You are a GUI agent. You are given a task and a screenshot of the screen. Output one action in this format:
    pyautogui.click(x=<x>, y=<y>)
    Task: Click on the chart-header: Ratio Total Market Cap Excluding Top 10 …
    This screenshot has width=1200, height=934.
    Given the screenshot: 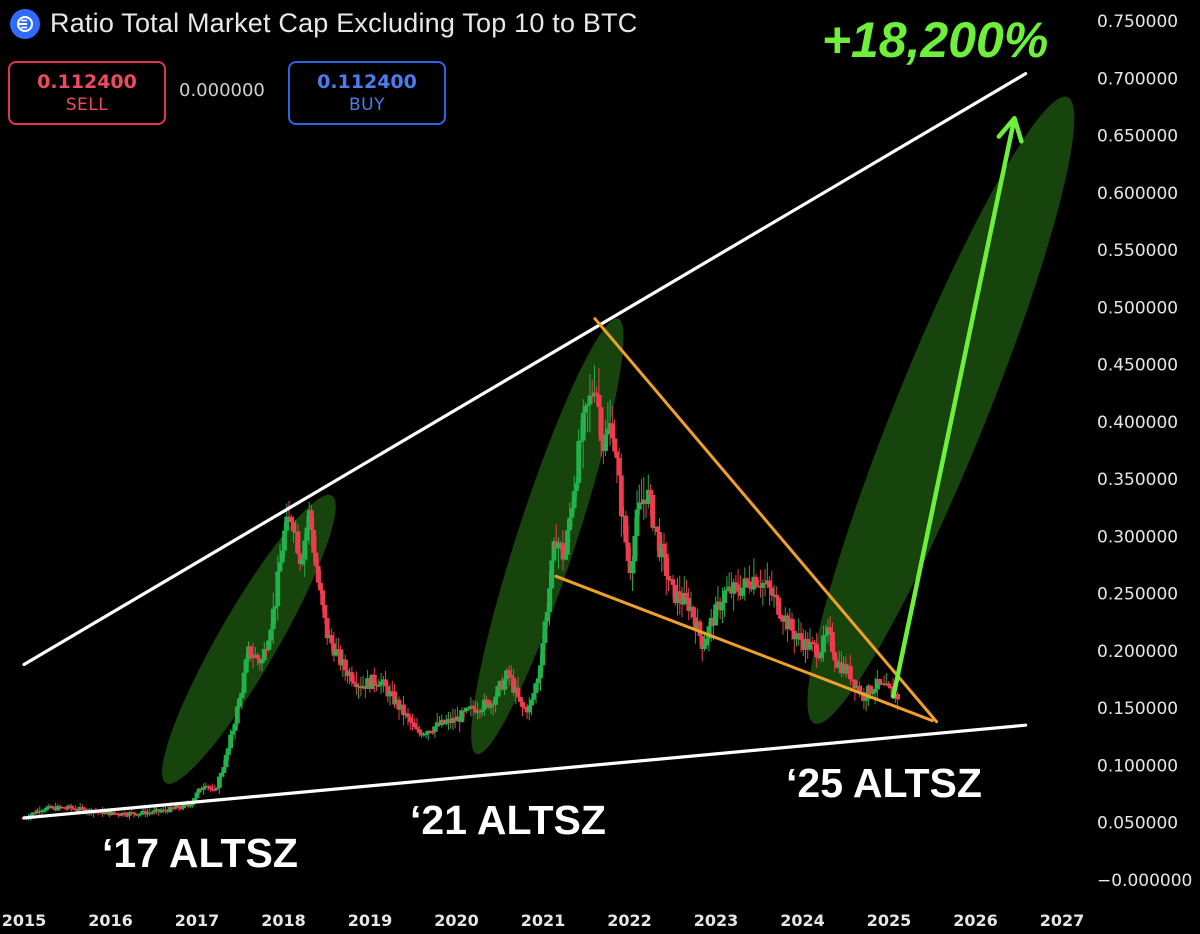 What is the action you would take?
    pyautogui.click(x=324, y=23)
    